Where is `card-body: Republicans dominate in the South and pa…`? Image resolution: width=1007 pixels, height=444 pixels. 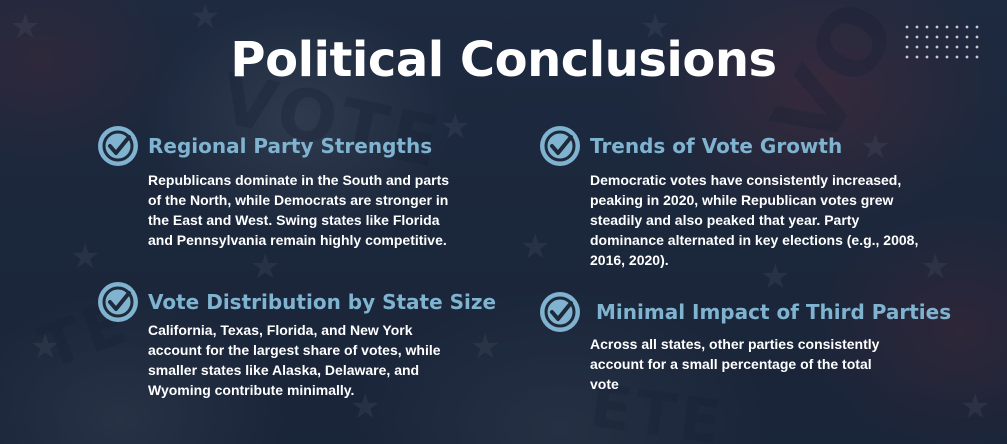
card-body: Republicans dominate in the South and pa… is located at coordinates (299, 210).